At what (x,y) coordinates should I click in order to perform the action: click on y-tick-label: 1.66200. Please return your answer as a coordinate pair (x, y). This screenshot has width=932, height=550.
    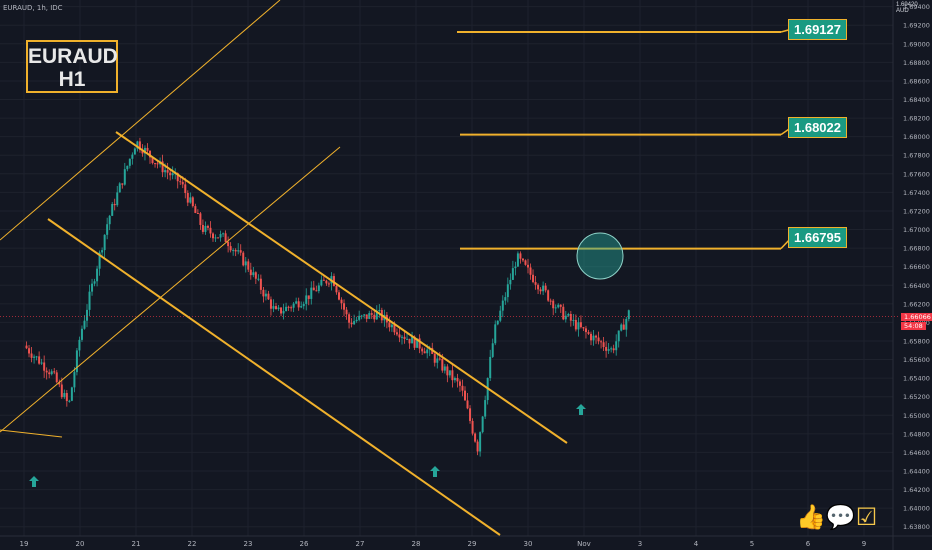
    Looking at the image, I should click on (916, 304).